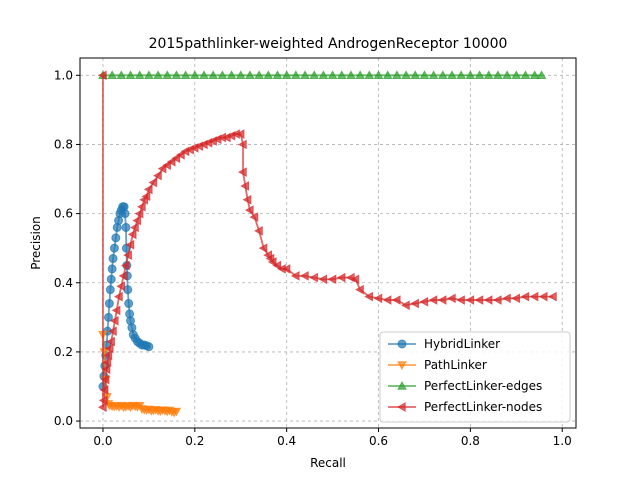 The width and height of the screenshot is (640, 480). Describe the element at coordinates (378, 441) in the screenshot. I see `x-tick-label: 0.6` at that location.